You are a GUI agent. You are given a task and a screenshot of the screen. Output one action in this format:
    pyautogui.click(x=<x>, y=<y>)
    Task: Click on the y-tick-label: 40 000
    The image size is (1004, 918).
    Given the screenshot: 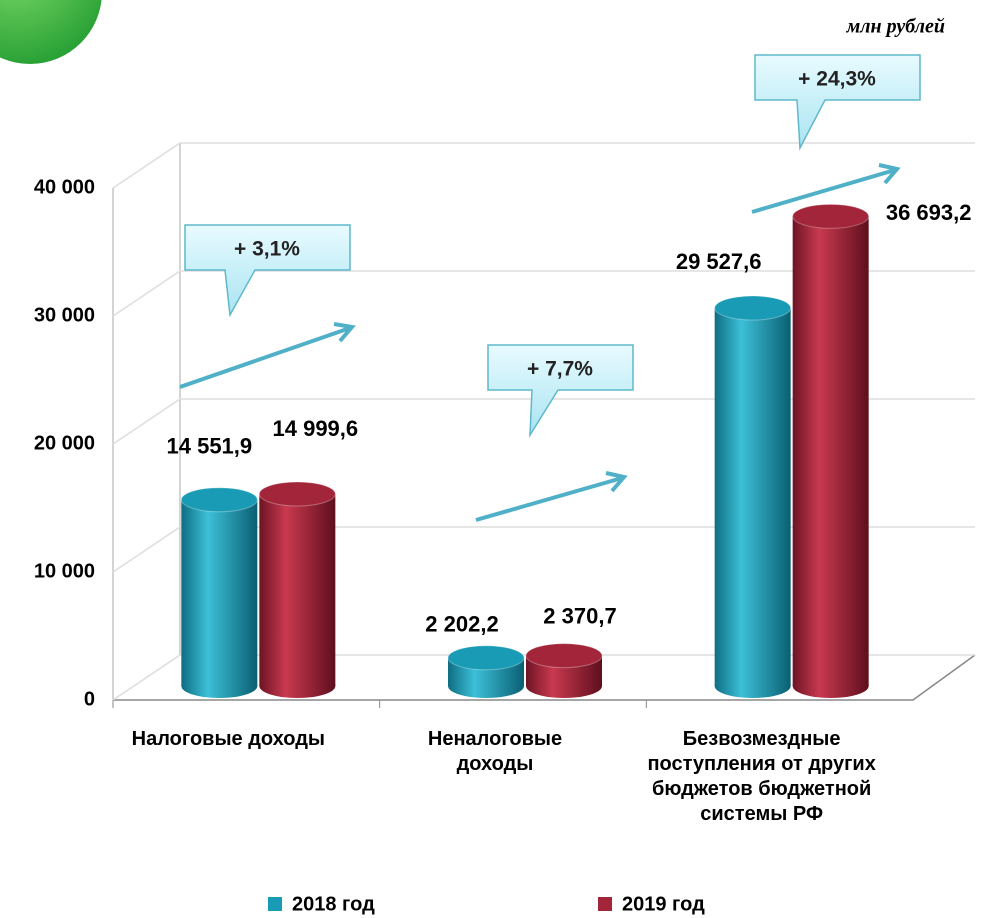 What is the action you would take?
    pyautogui.click(x=64, y=187)
    